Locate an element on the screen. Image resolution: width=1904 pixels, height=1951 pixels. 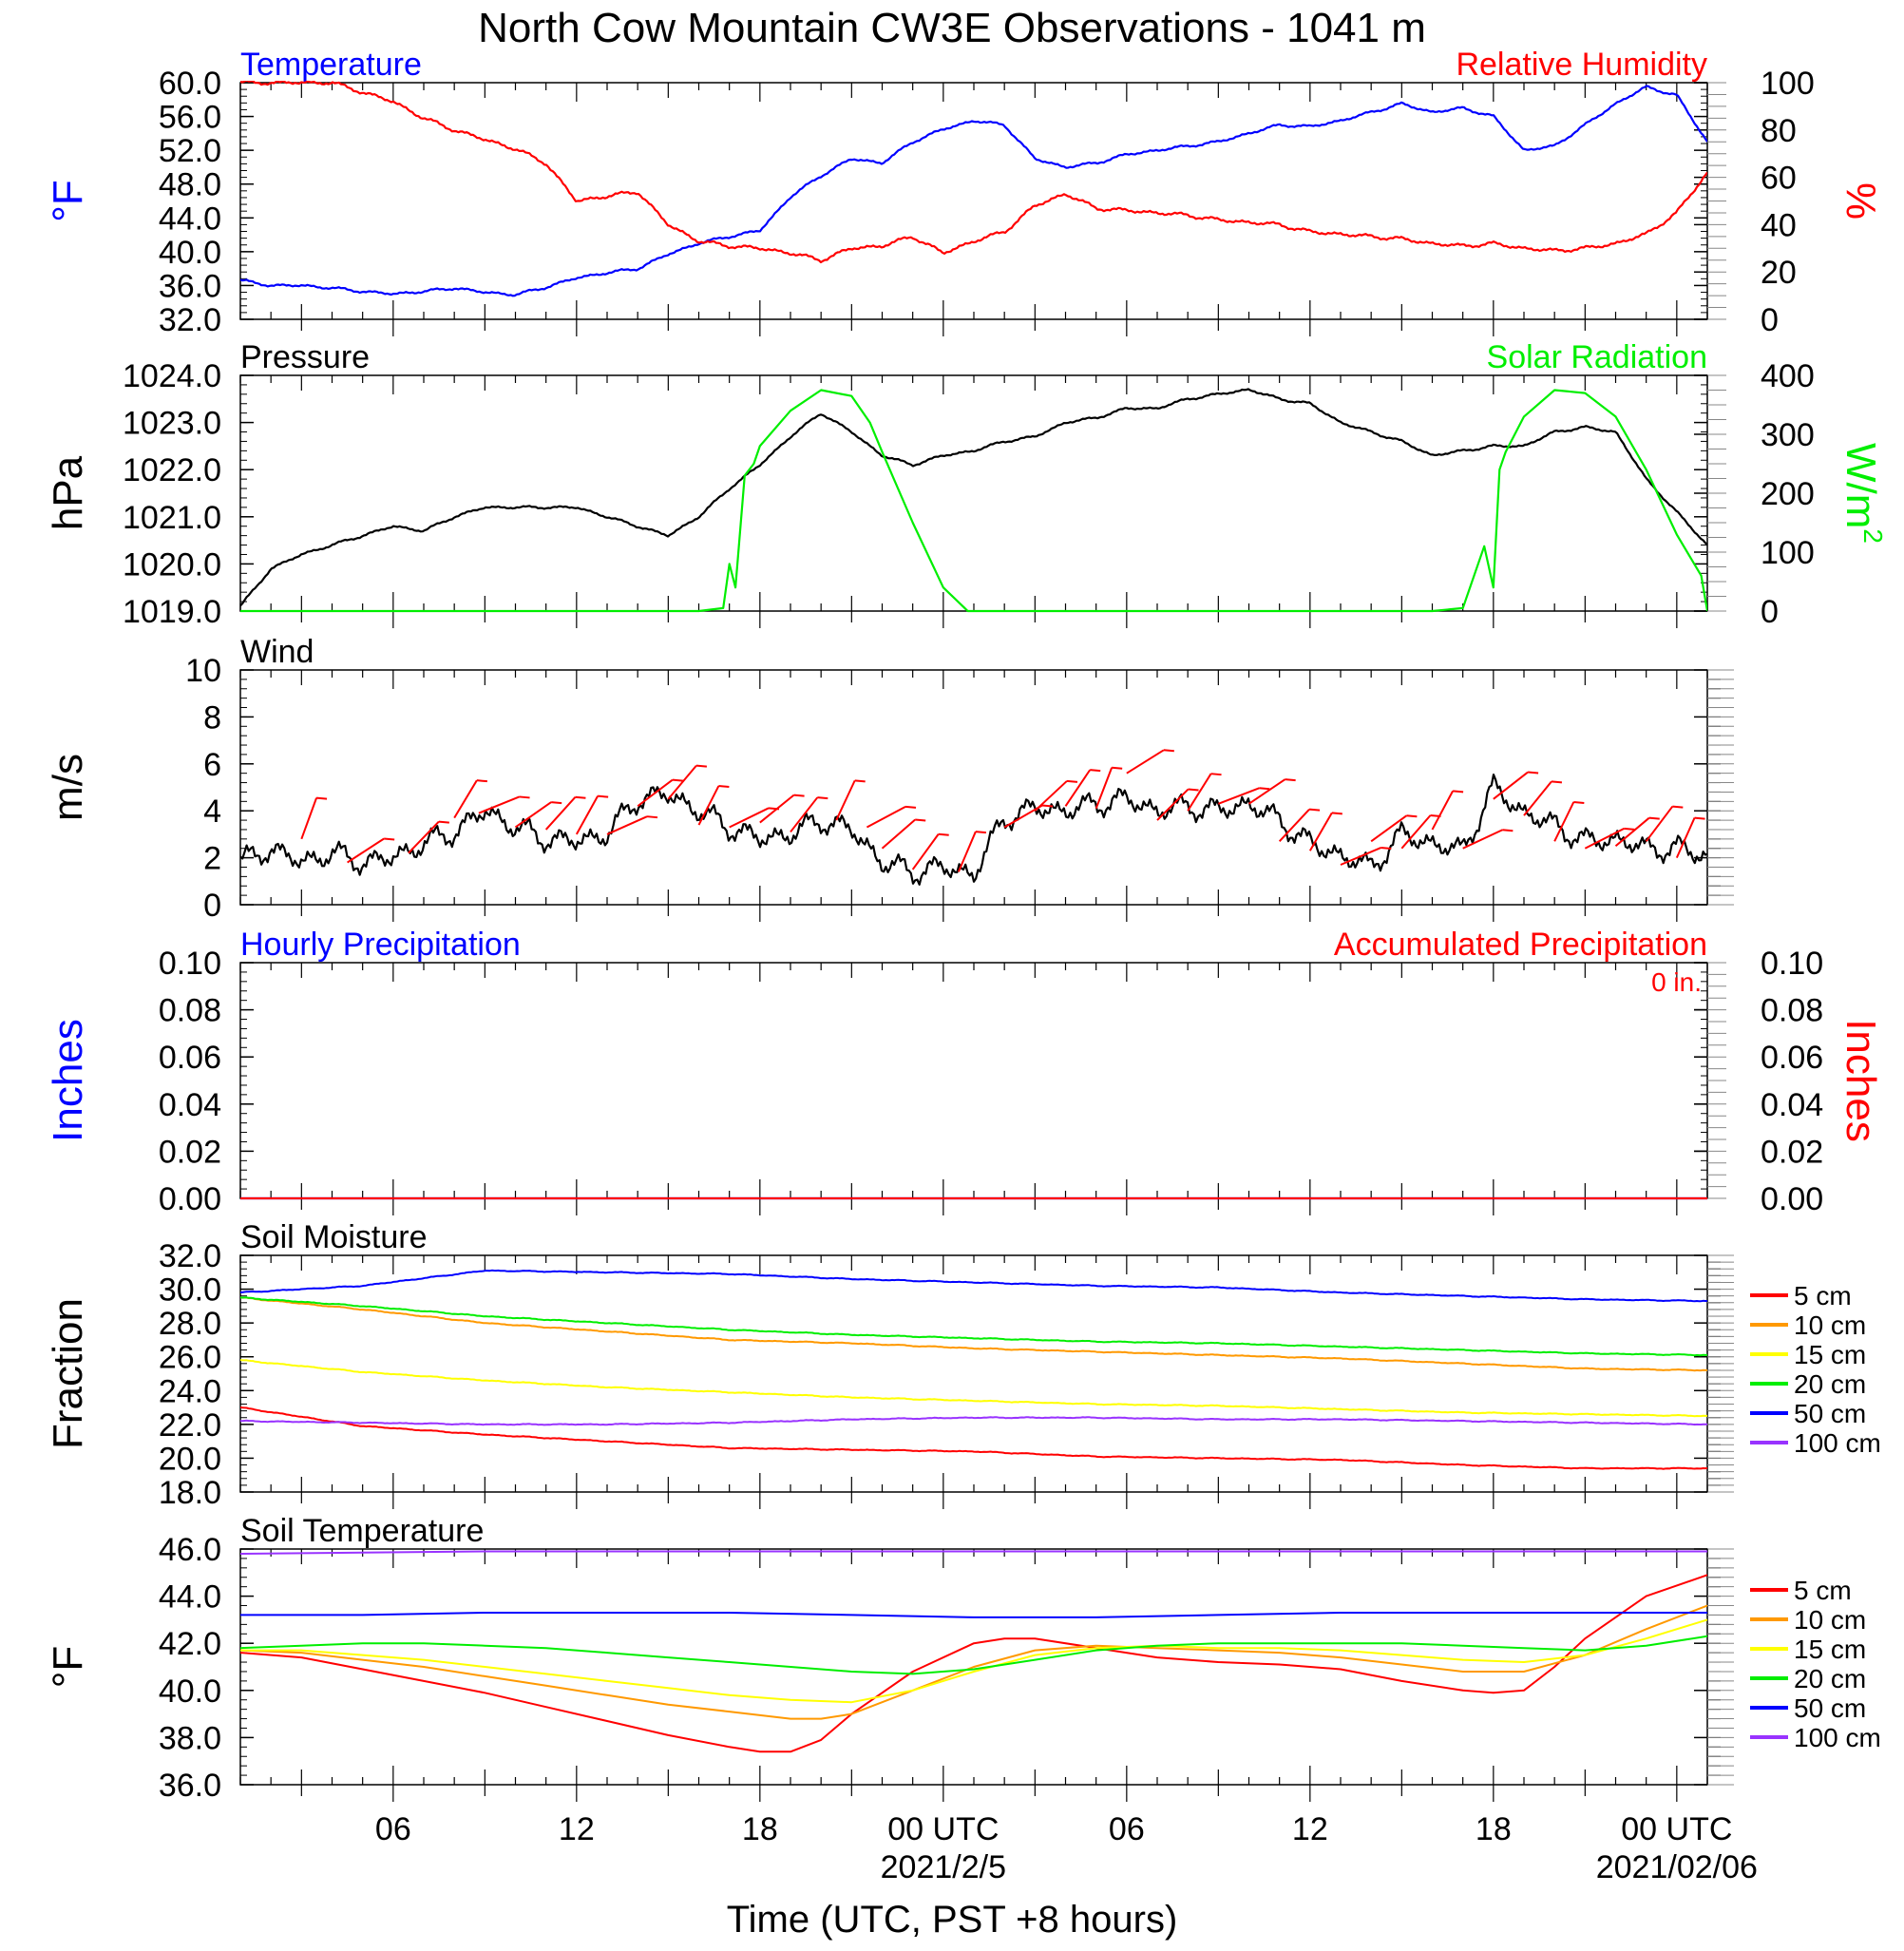
y-tick-label: 2 is located at coordinates (212, 859).